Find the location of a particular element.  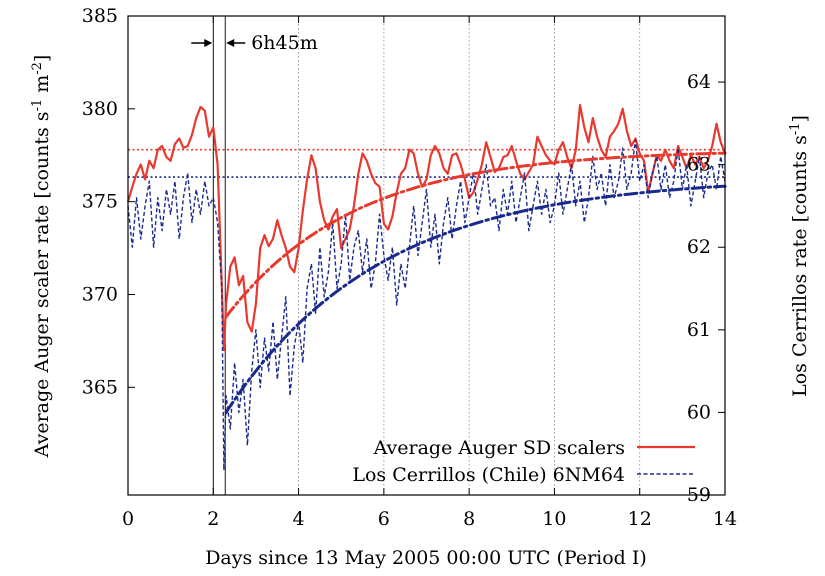

y-right-tick-label-0: 64 is located at coordinates (699, 82).